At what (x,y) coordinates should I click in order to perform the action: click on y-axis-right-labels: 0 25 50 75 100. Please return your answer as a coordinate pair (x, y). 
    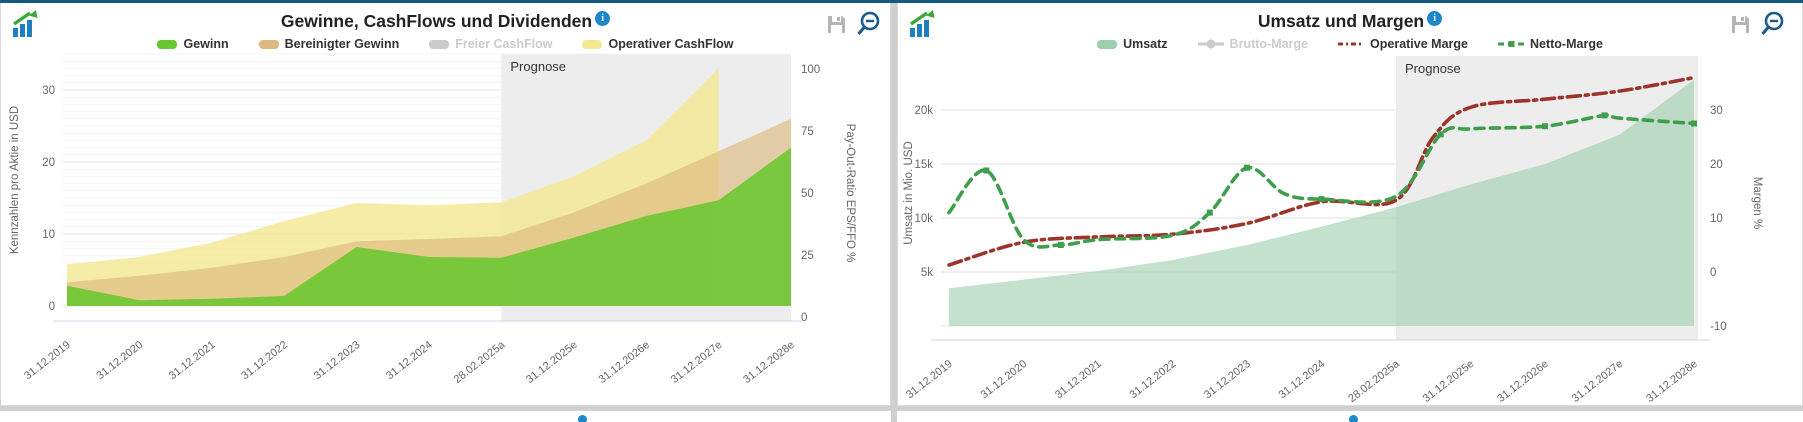
    Looking at the image, I should click on (810, 194).